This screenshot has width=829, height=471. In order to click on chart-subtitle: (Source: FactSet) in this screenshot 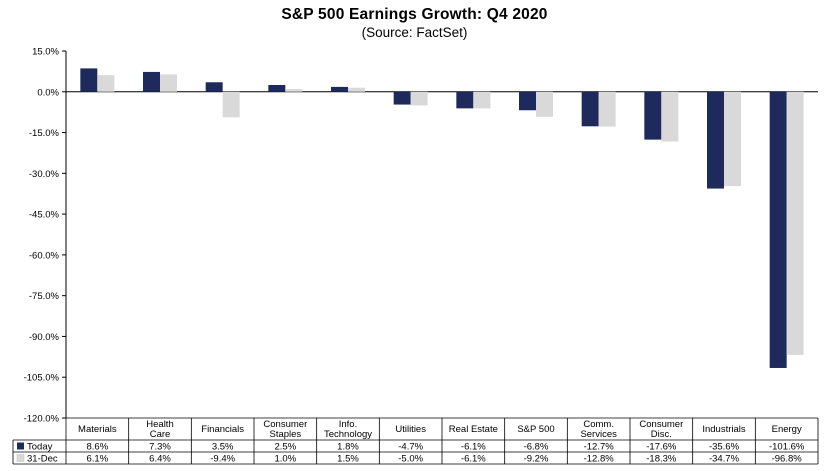, I will do `click(414, 32)`.